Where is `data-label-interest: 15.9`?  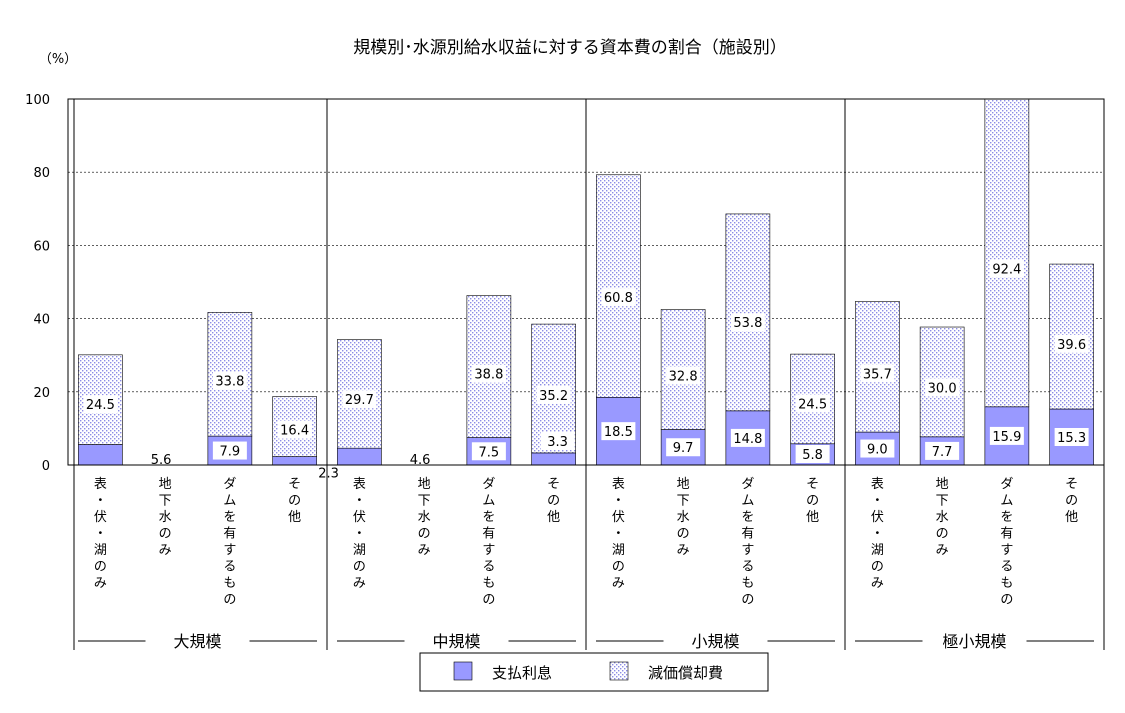 data-label-interest: 15.9 is located at coordinates (1006, 437).